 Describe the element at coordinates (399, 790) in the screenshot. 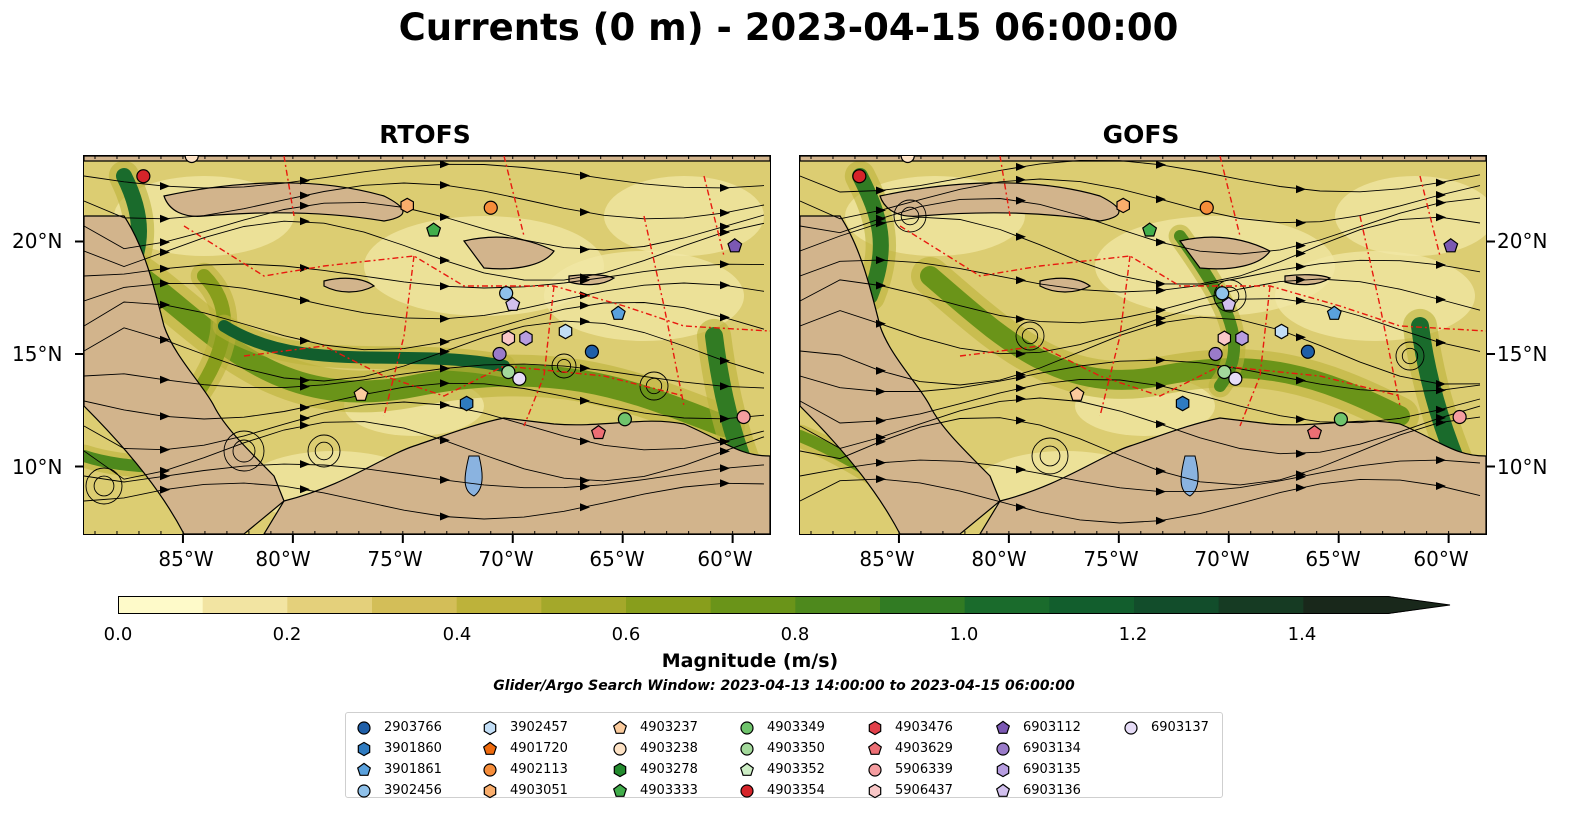

I see `legend-item: 3902456` at that location.